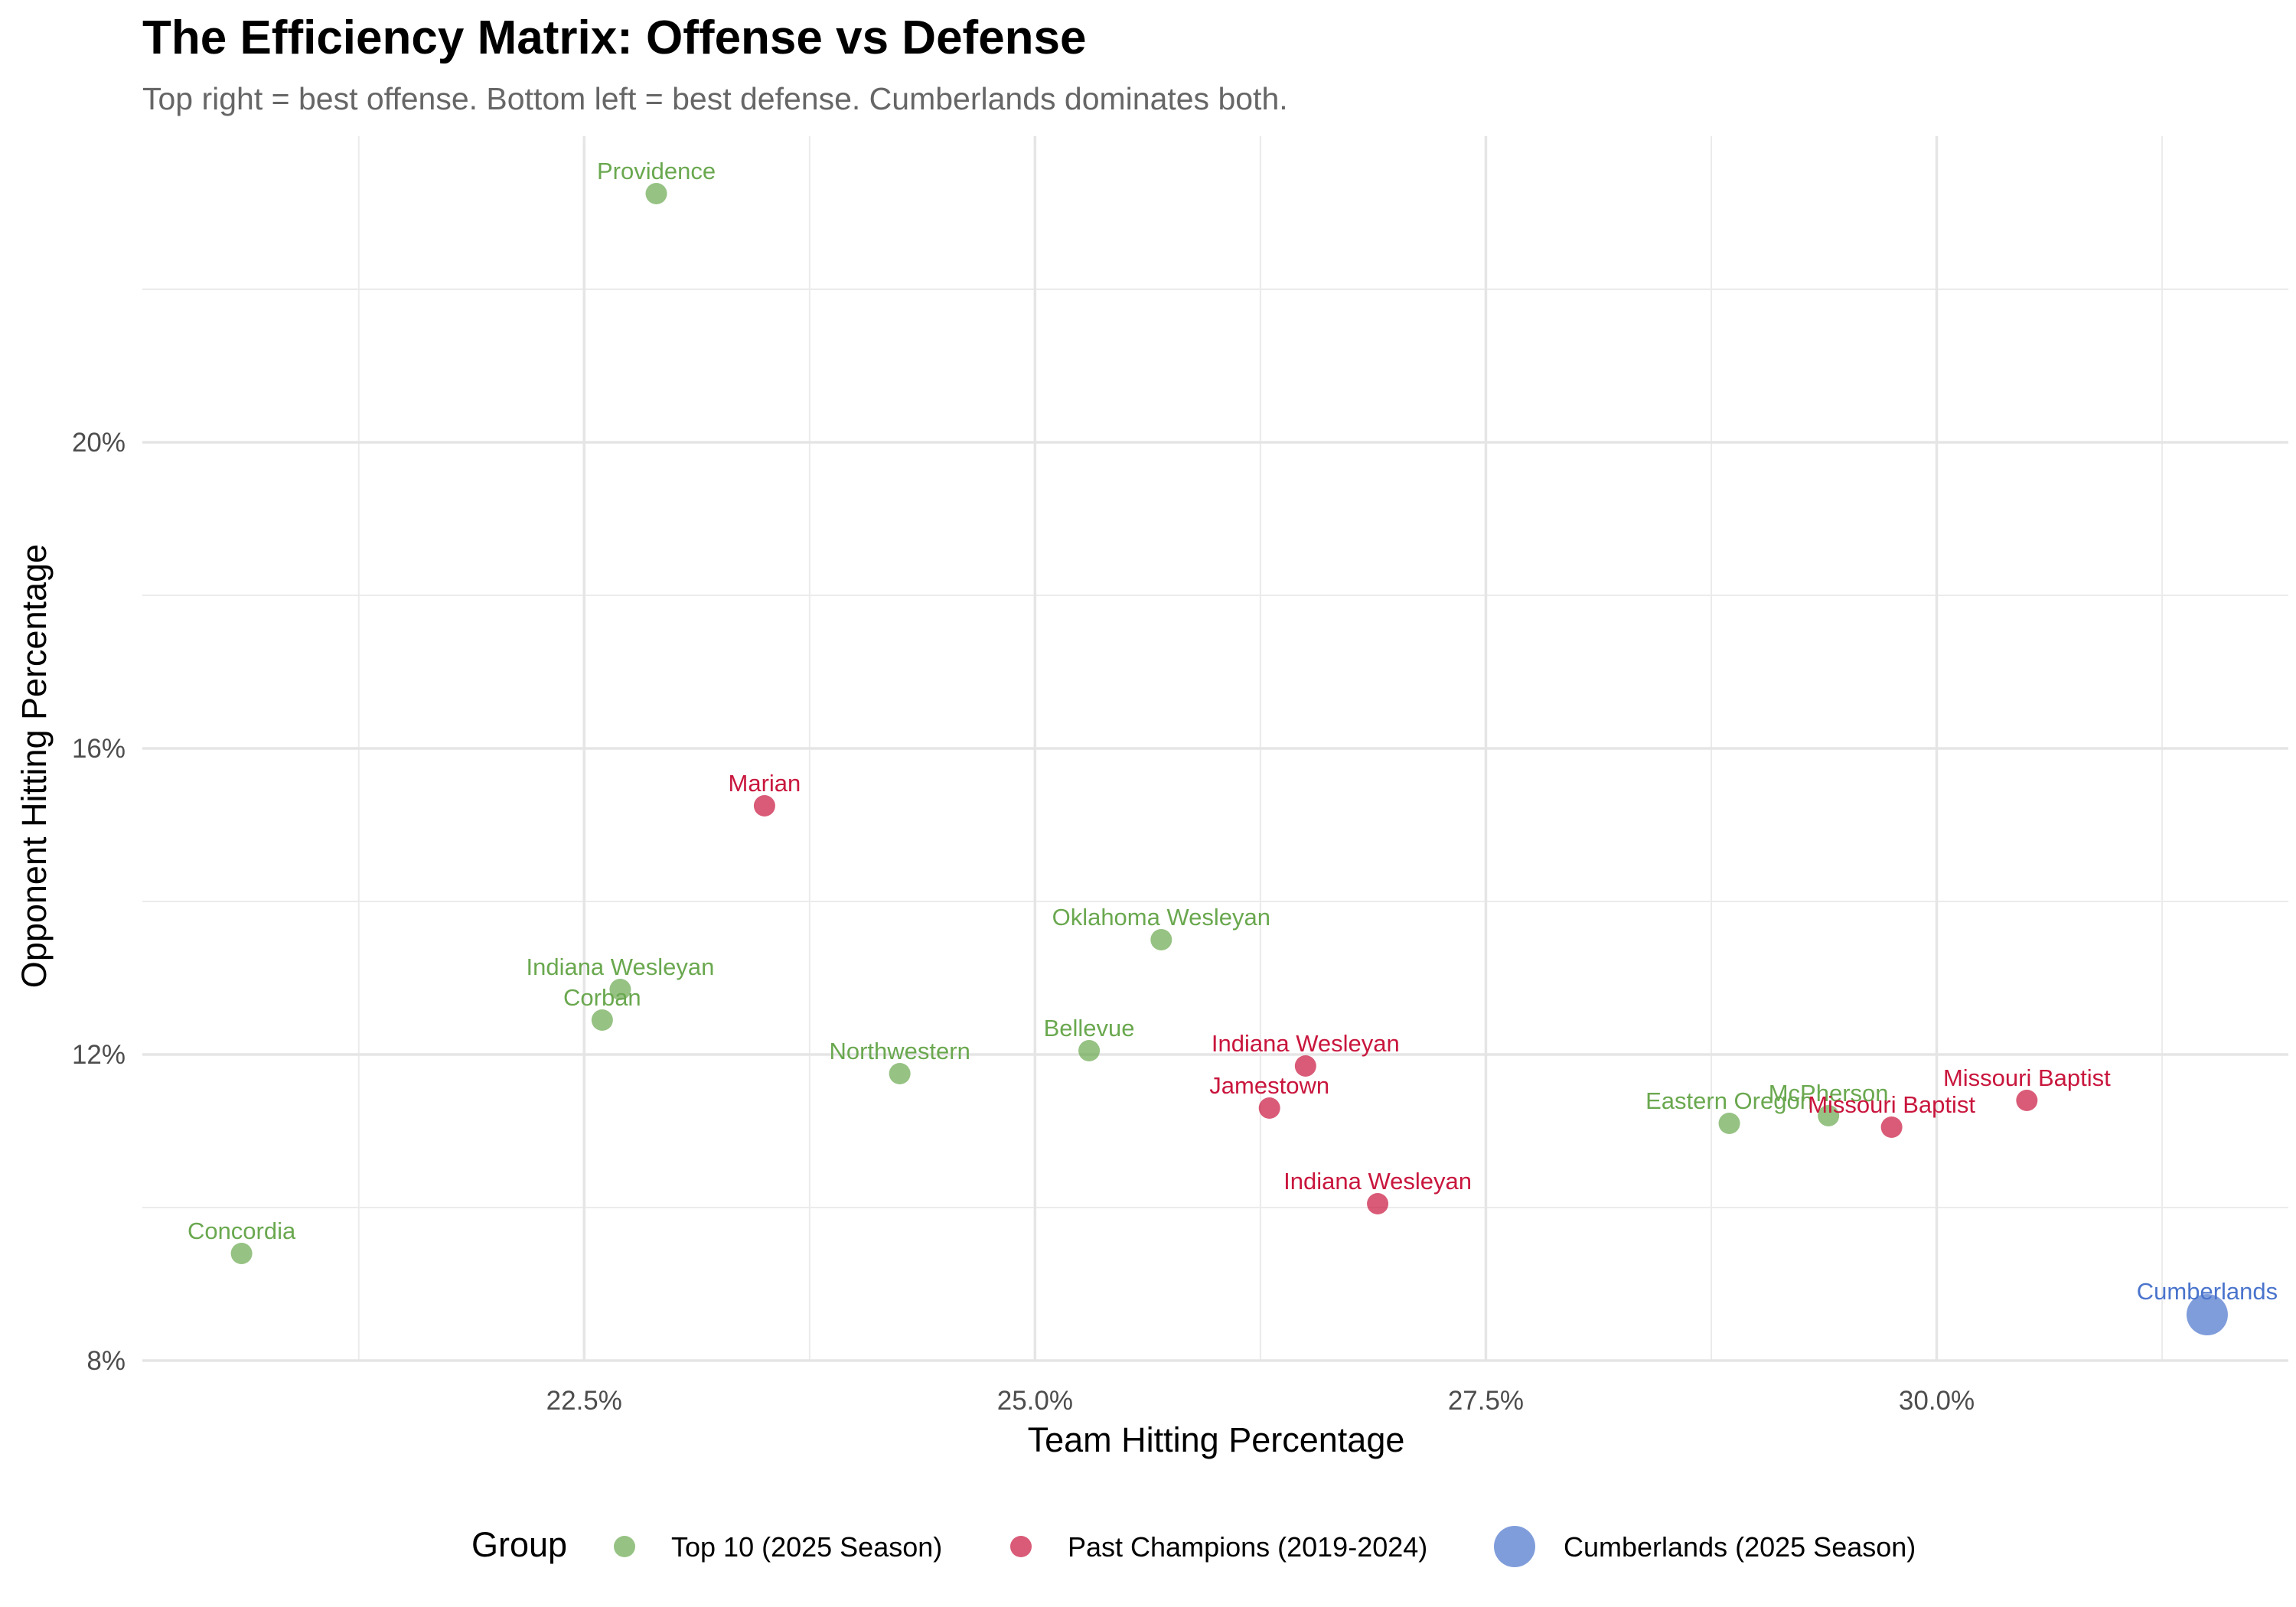 The width and height of the screenshot is (2296, 1607). I want to click on point-label: Marian, so click(765, 783).